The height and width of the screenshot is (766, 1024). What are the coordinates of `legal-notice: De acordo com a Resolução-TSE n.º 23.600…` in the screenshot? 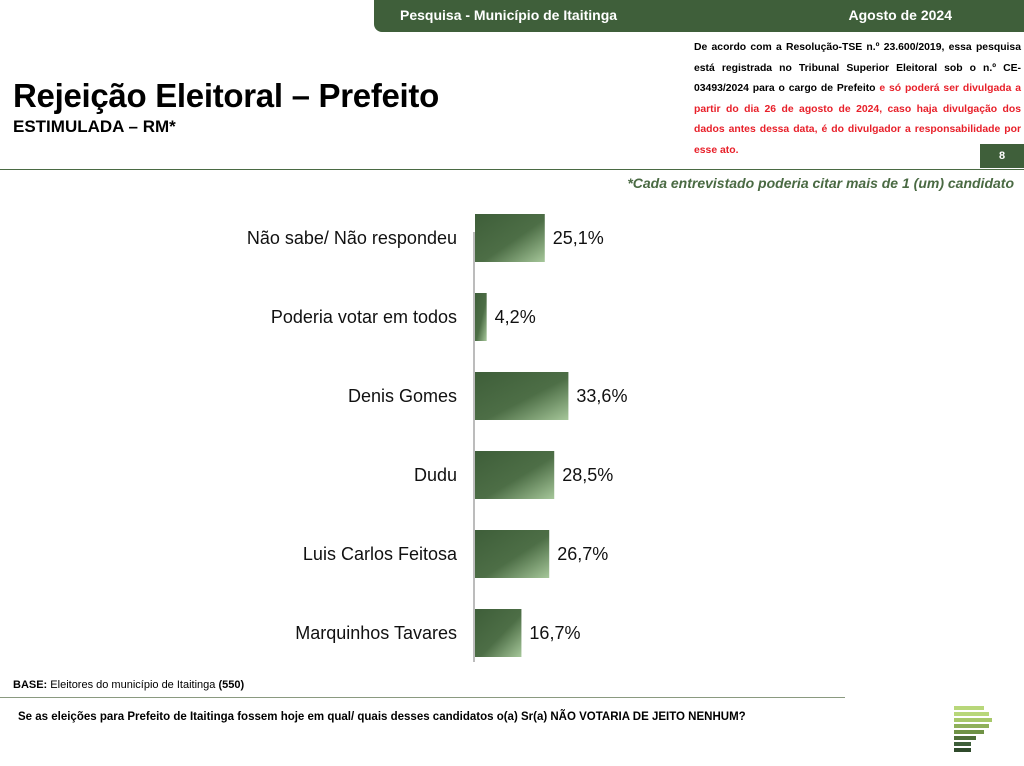 It's located at (857, 100).